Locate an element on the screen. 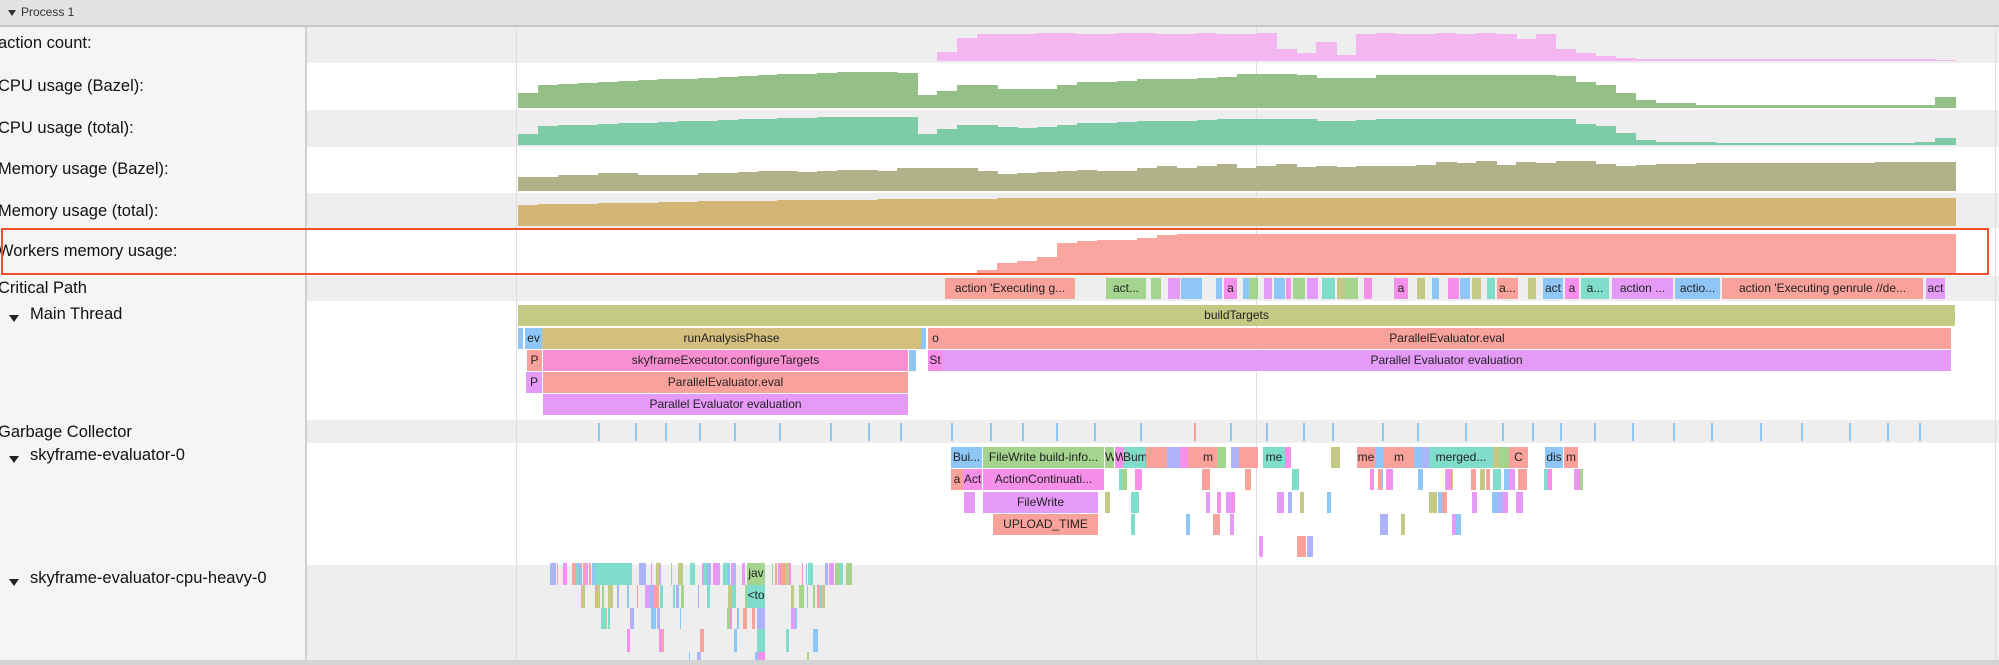  main-thread-slice: Parallel Evaluator evaluation is located at coordinates (1446, 360).